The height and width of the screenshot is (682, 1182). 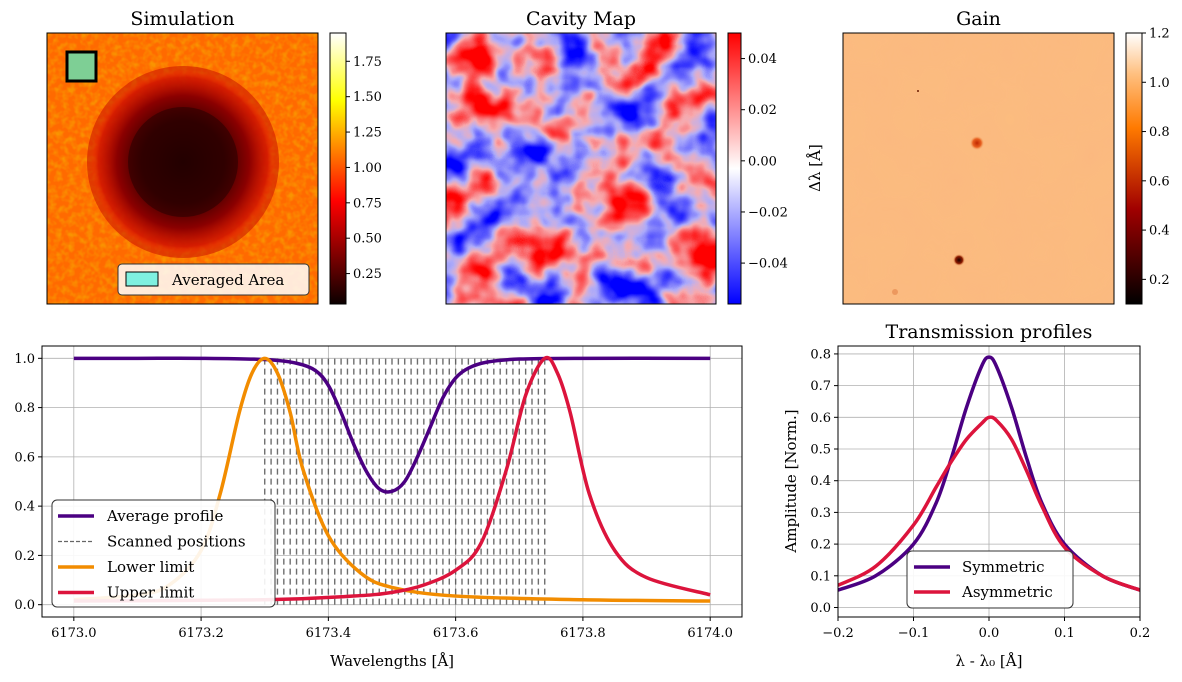 What do you see at coordinates (1159, 231) in the screenshot?
I see `gain-colorbar-tick-label: 0.4` at bounding box center [1159, 231].